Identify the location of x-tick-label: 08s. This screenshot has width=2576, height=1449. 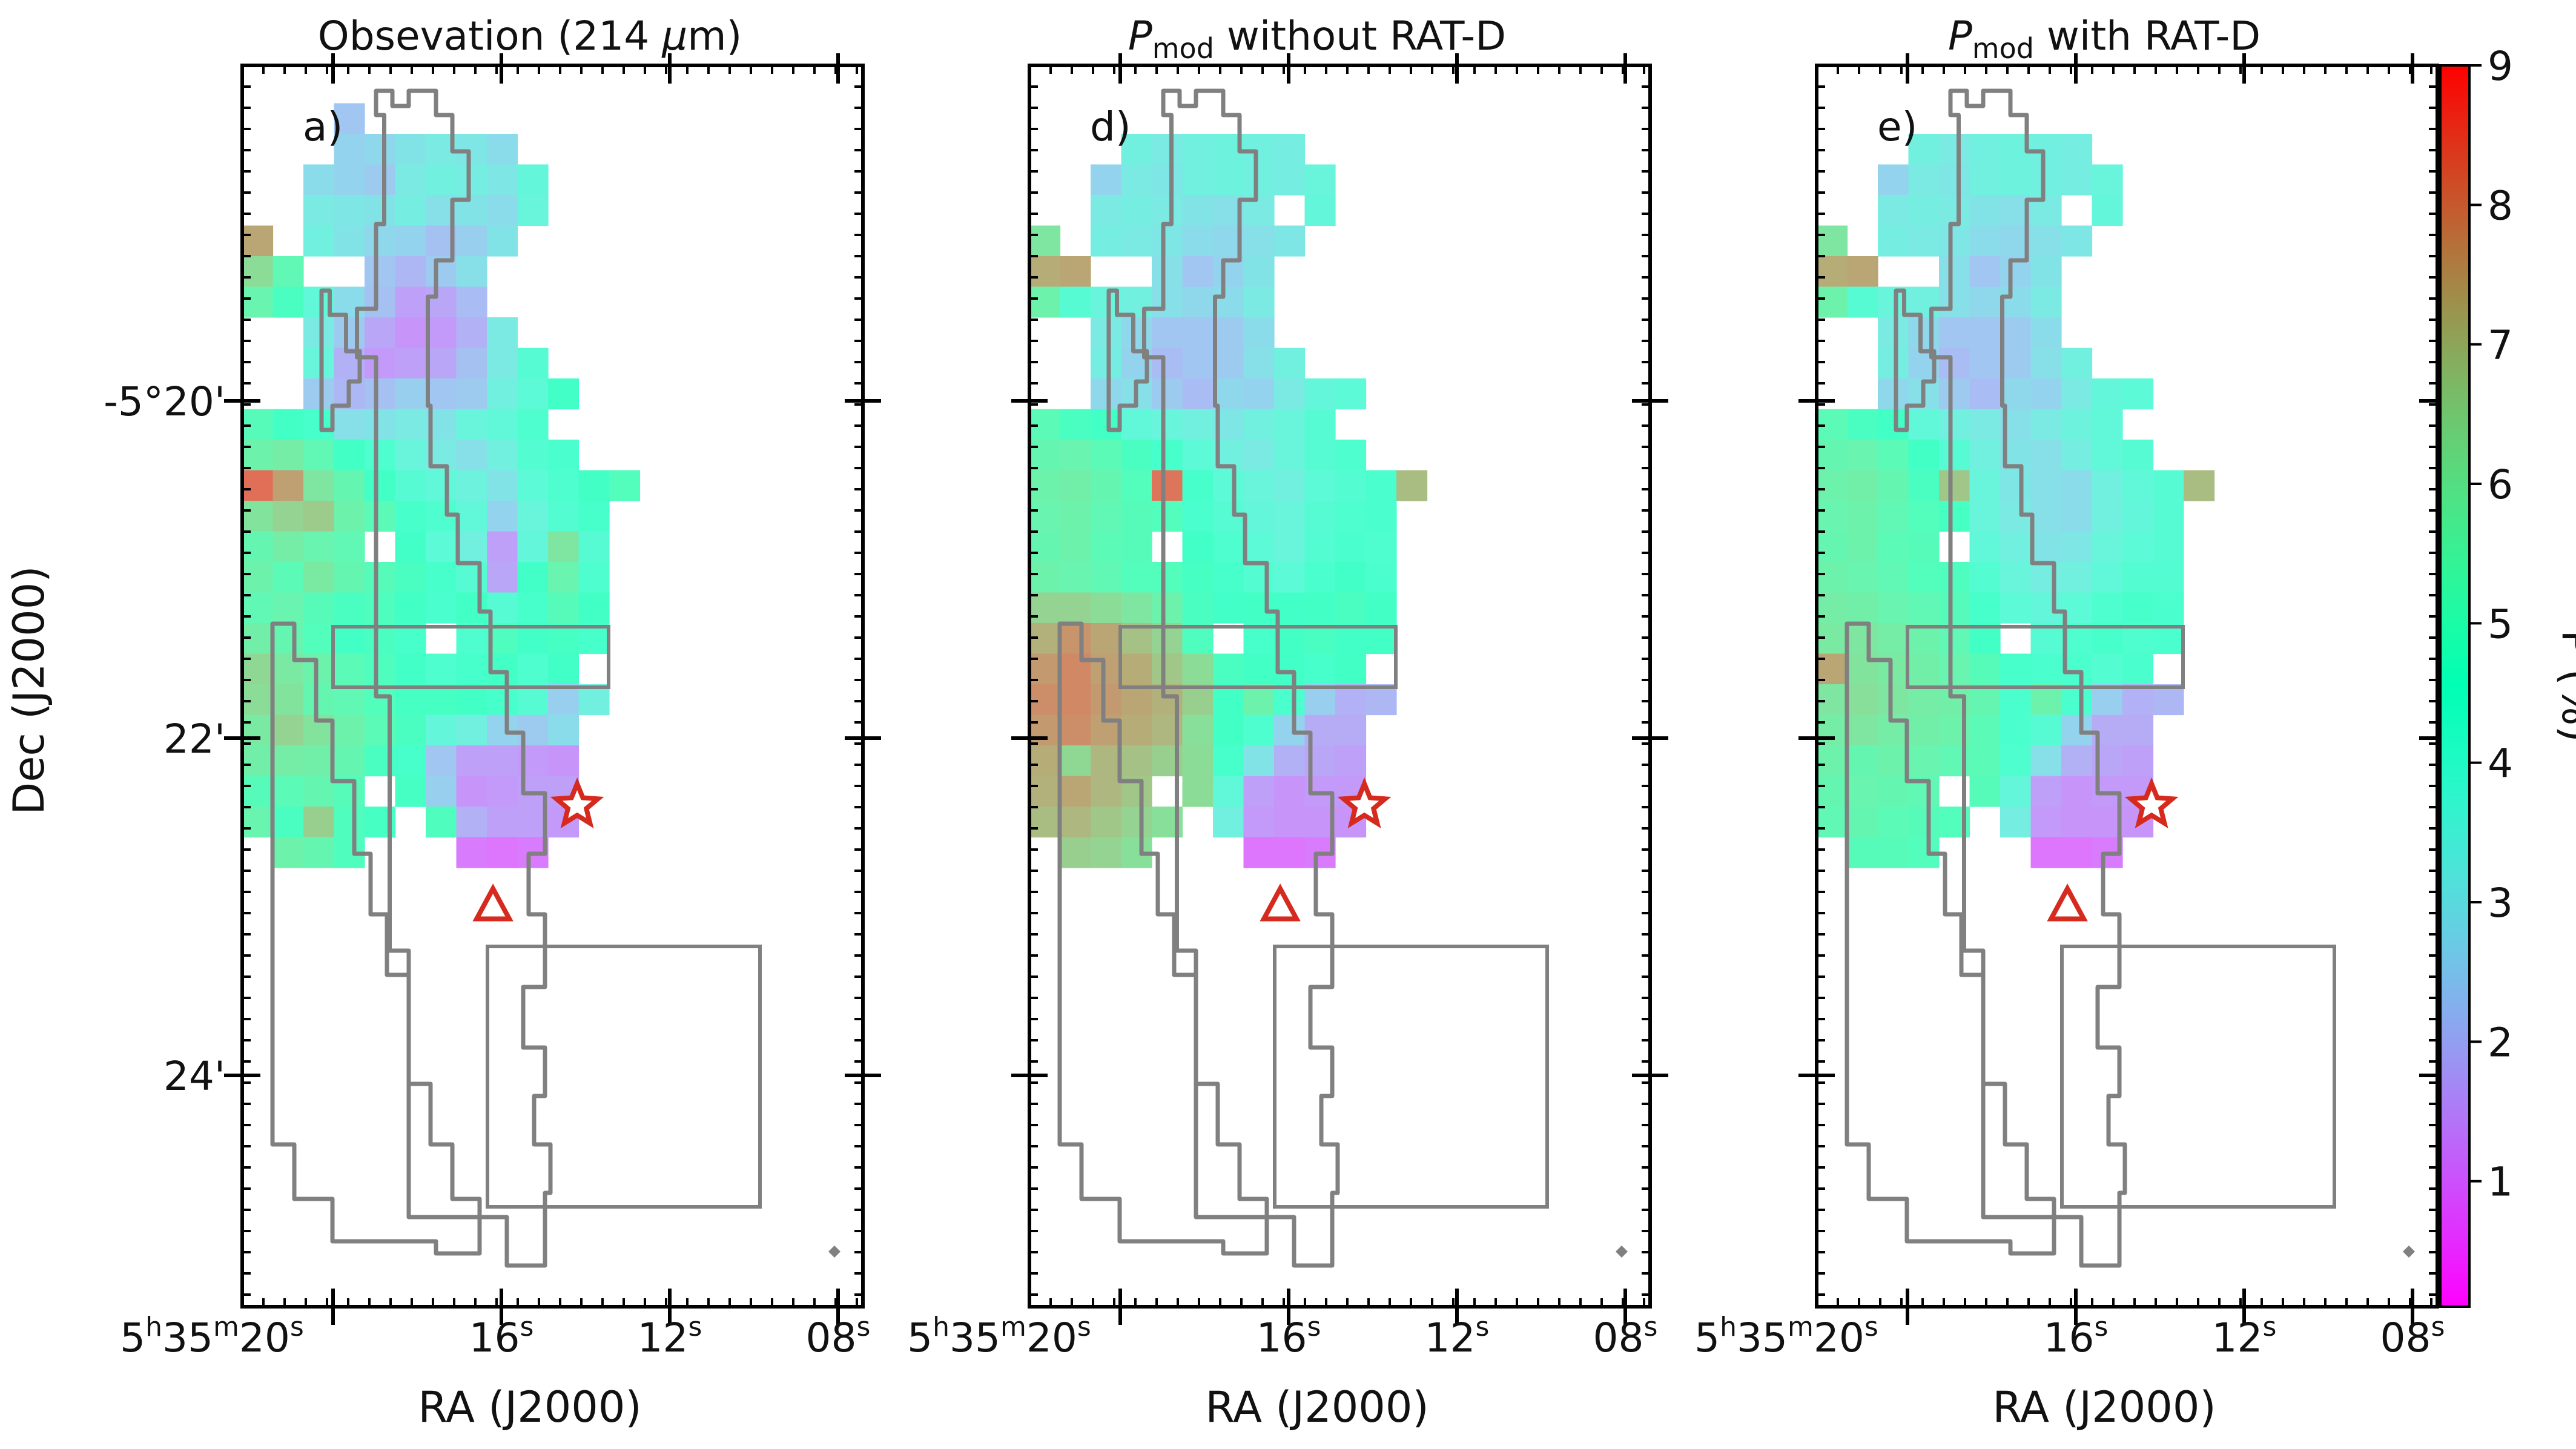
(1625, 1336).